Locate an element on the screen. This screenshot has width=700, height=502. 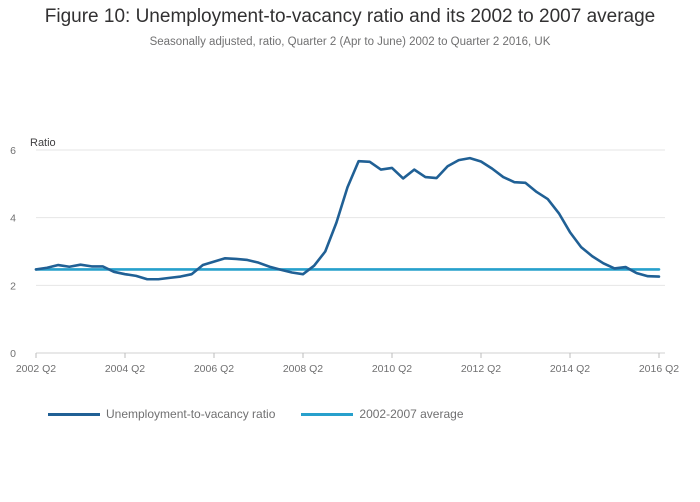
y-axis-tick-labels: 0 2 4 6 is located at coordinates (13, 252).